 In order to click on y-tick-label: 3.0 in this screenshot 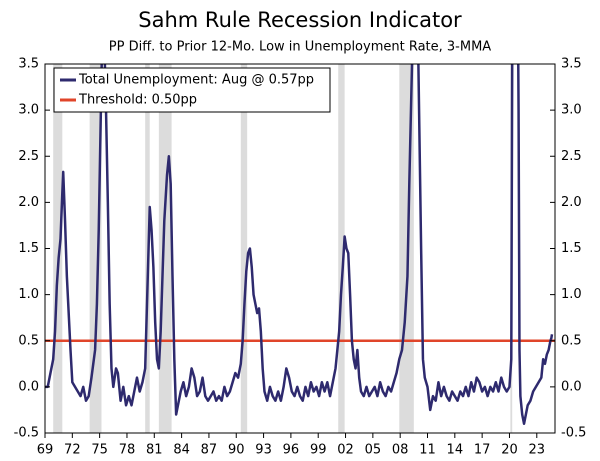, I will do `click(28, 110)`.